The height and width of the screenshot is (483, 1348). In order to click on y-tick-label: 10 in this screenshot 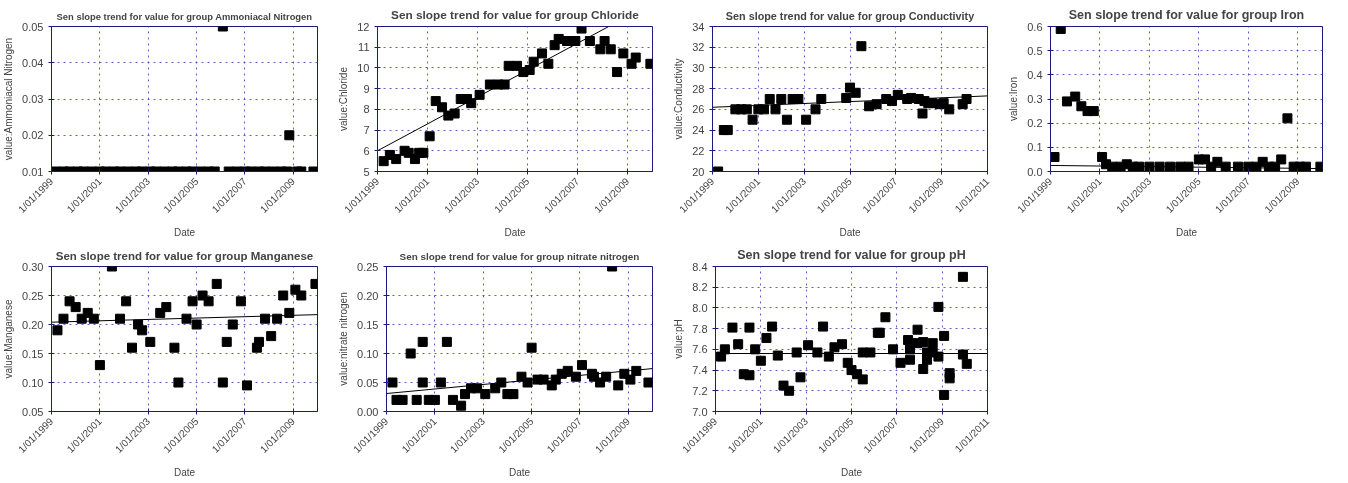, I will do `click(363, 67)`.